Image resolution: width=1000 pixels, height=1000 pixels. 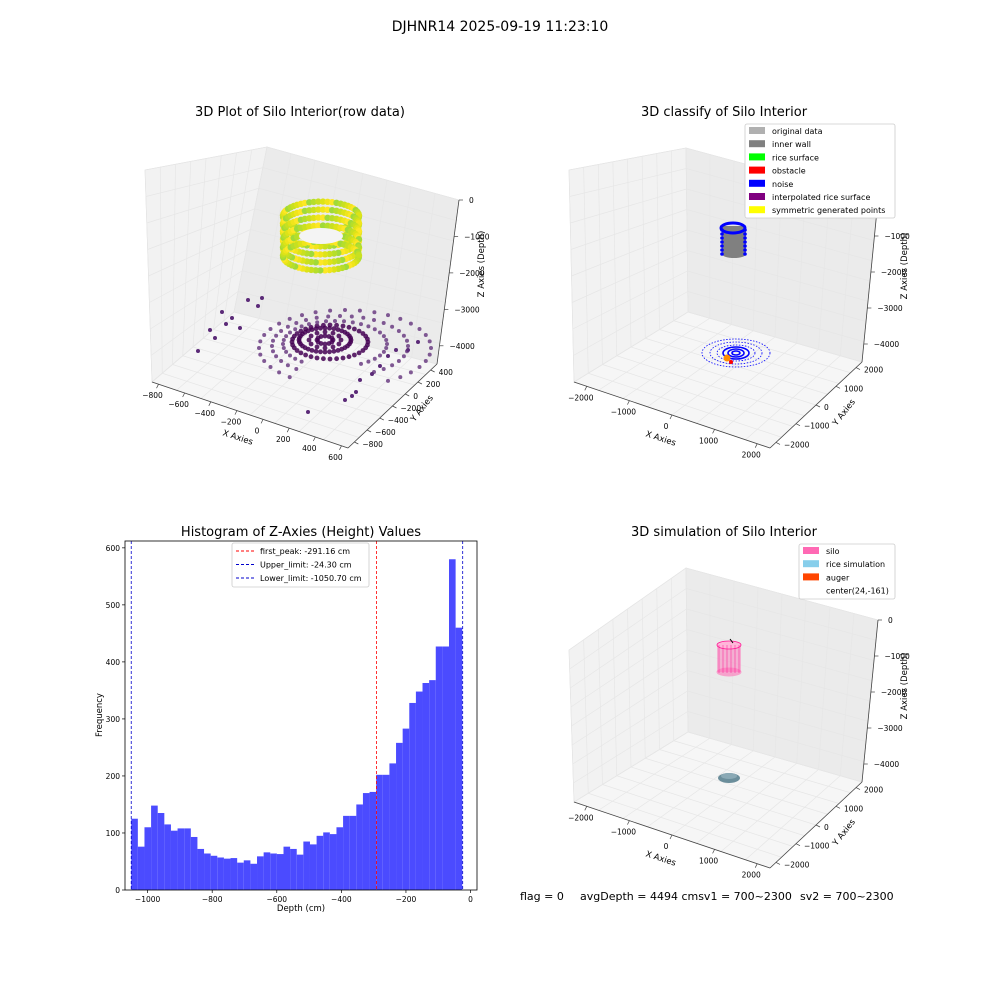 I want to click on y-tick-label: 0, so click(x=826, y=407).